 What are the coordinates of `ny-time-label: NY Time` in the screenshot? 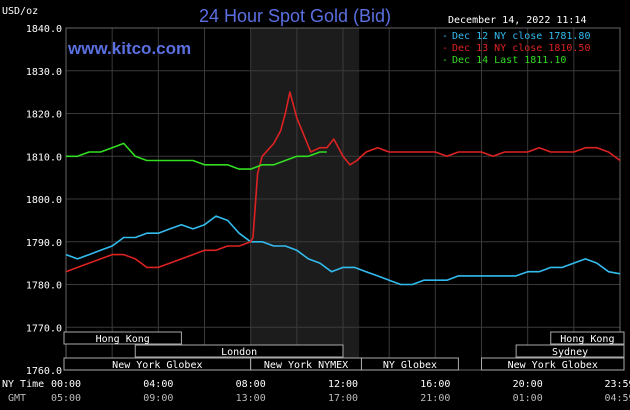 It's located at (23, 384).